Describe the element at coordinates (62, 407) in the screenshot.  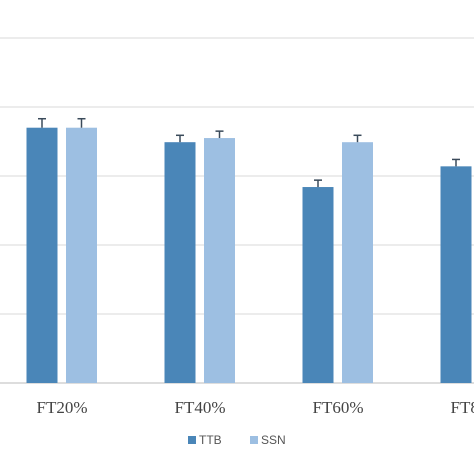
I see `x-tick-label: FT20%` at that location.